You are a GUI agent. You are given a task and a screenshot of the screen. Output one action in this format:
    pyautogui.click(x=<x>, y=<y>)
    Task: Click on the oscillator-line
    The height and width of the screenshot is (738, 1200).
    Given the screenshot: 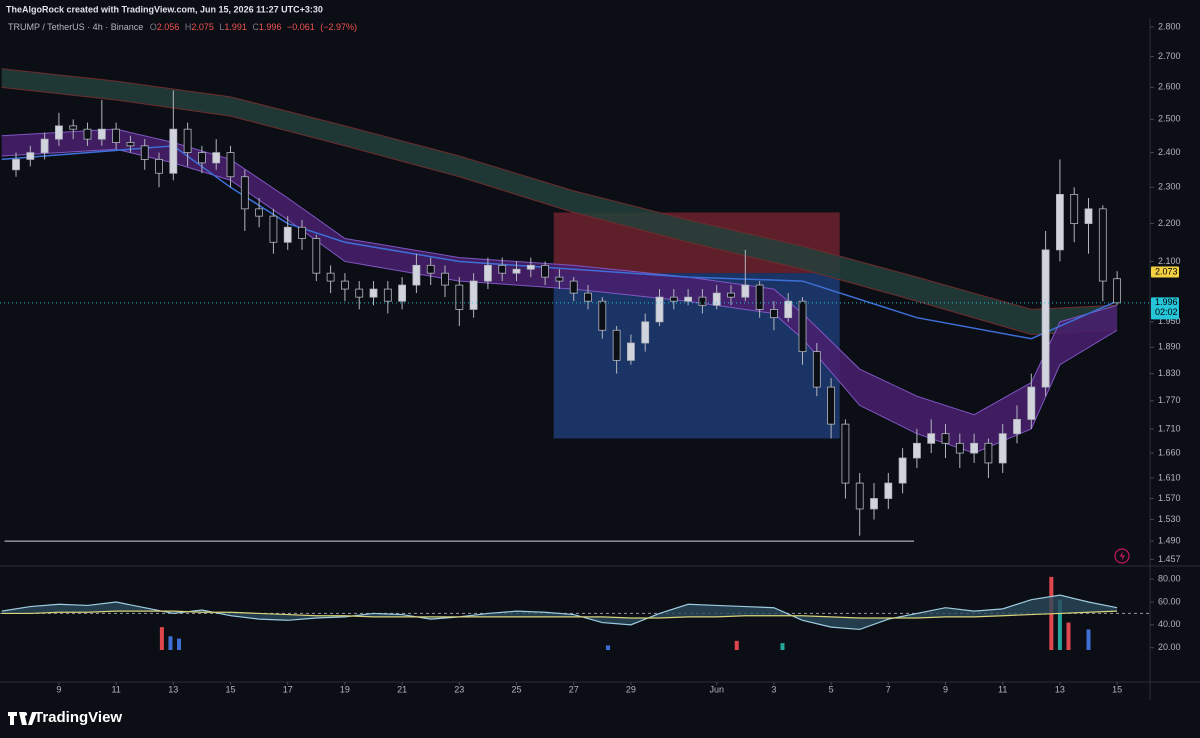 What is the action you would take?
    pyautogui.click(x=559, y=614)
    